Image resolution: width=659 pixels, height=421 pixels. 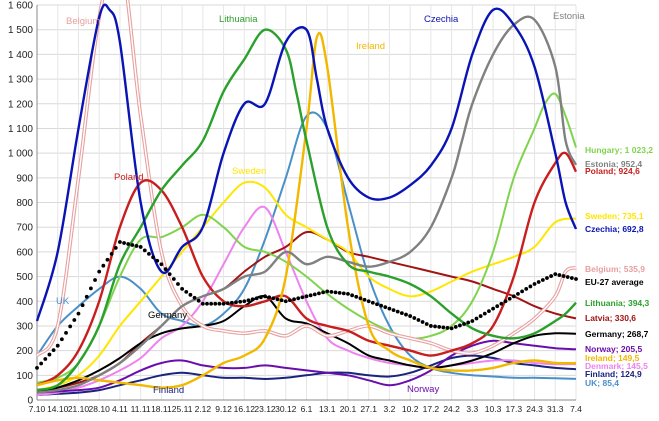 I want to click on y-tick-label: 800, so click(x=24, y=203).